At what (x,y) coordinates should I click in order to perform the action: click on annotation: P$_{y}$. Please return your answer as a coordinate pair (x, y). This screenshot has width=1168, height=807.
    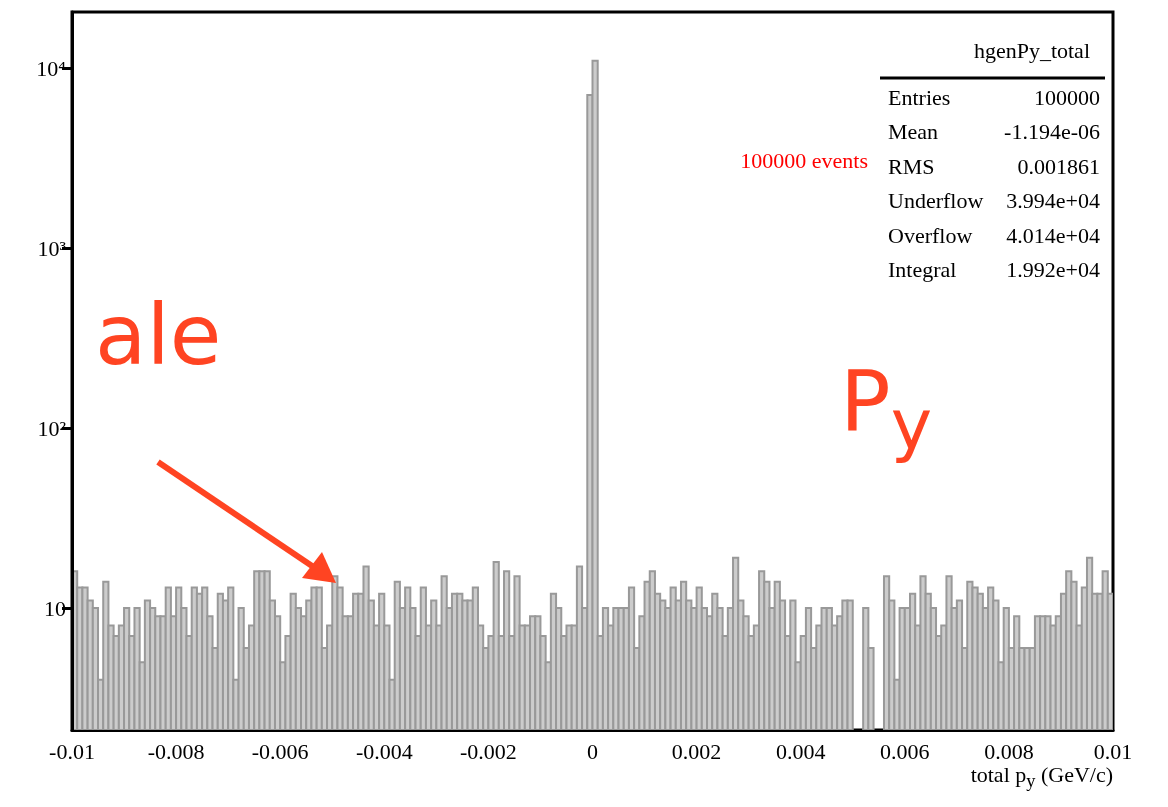
    Looking at the image, I should click on (886, 409).